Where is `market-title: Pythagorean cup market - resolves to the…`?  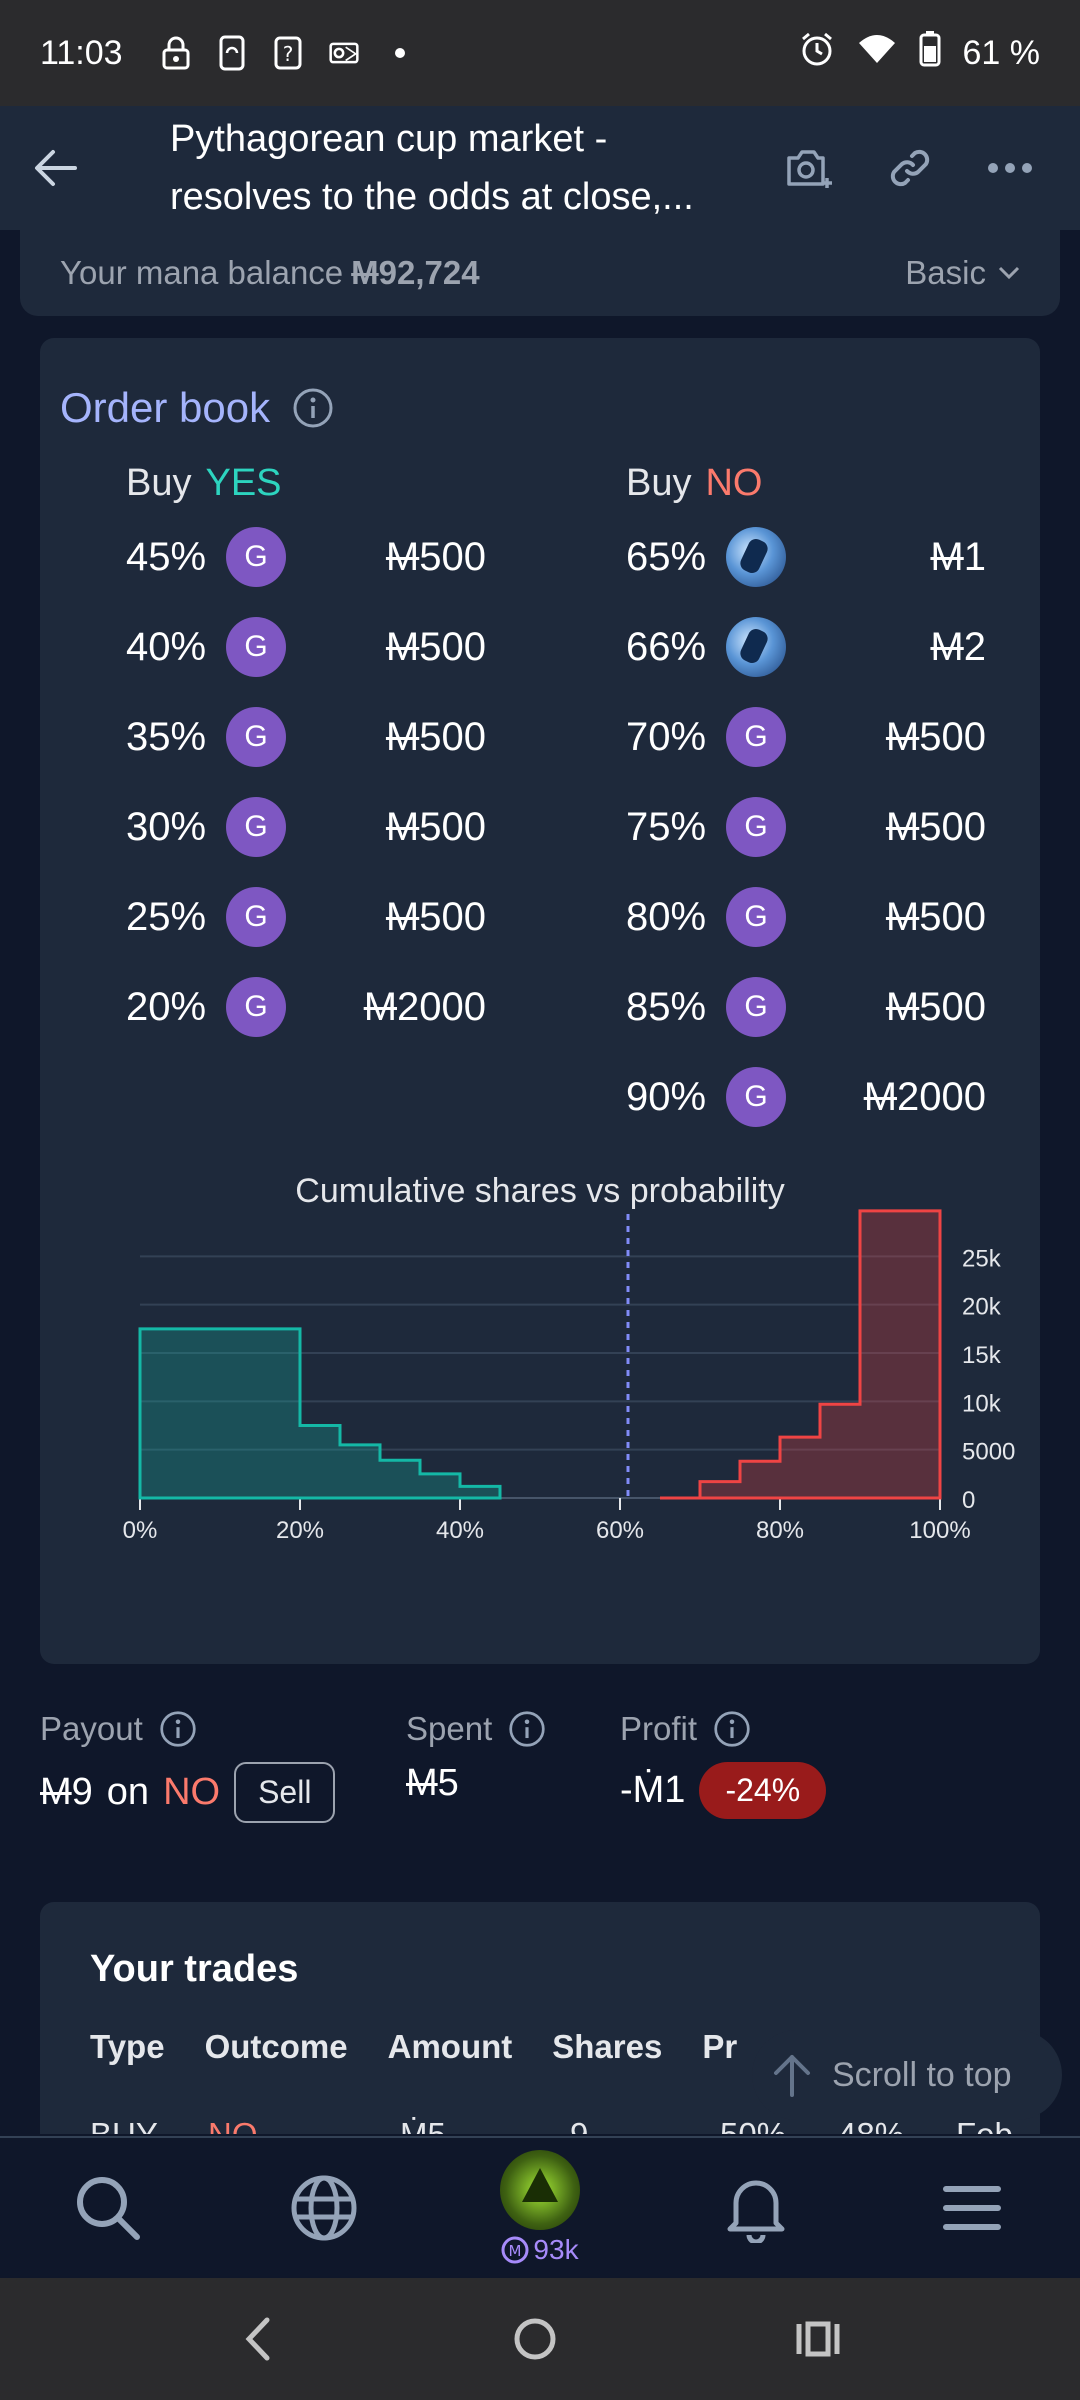
market-title: Pythagorean cup market - resolves to the… is located at coordinates (432, 168).